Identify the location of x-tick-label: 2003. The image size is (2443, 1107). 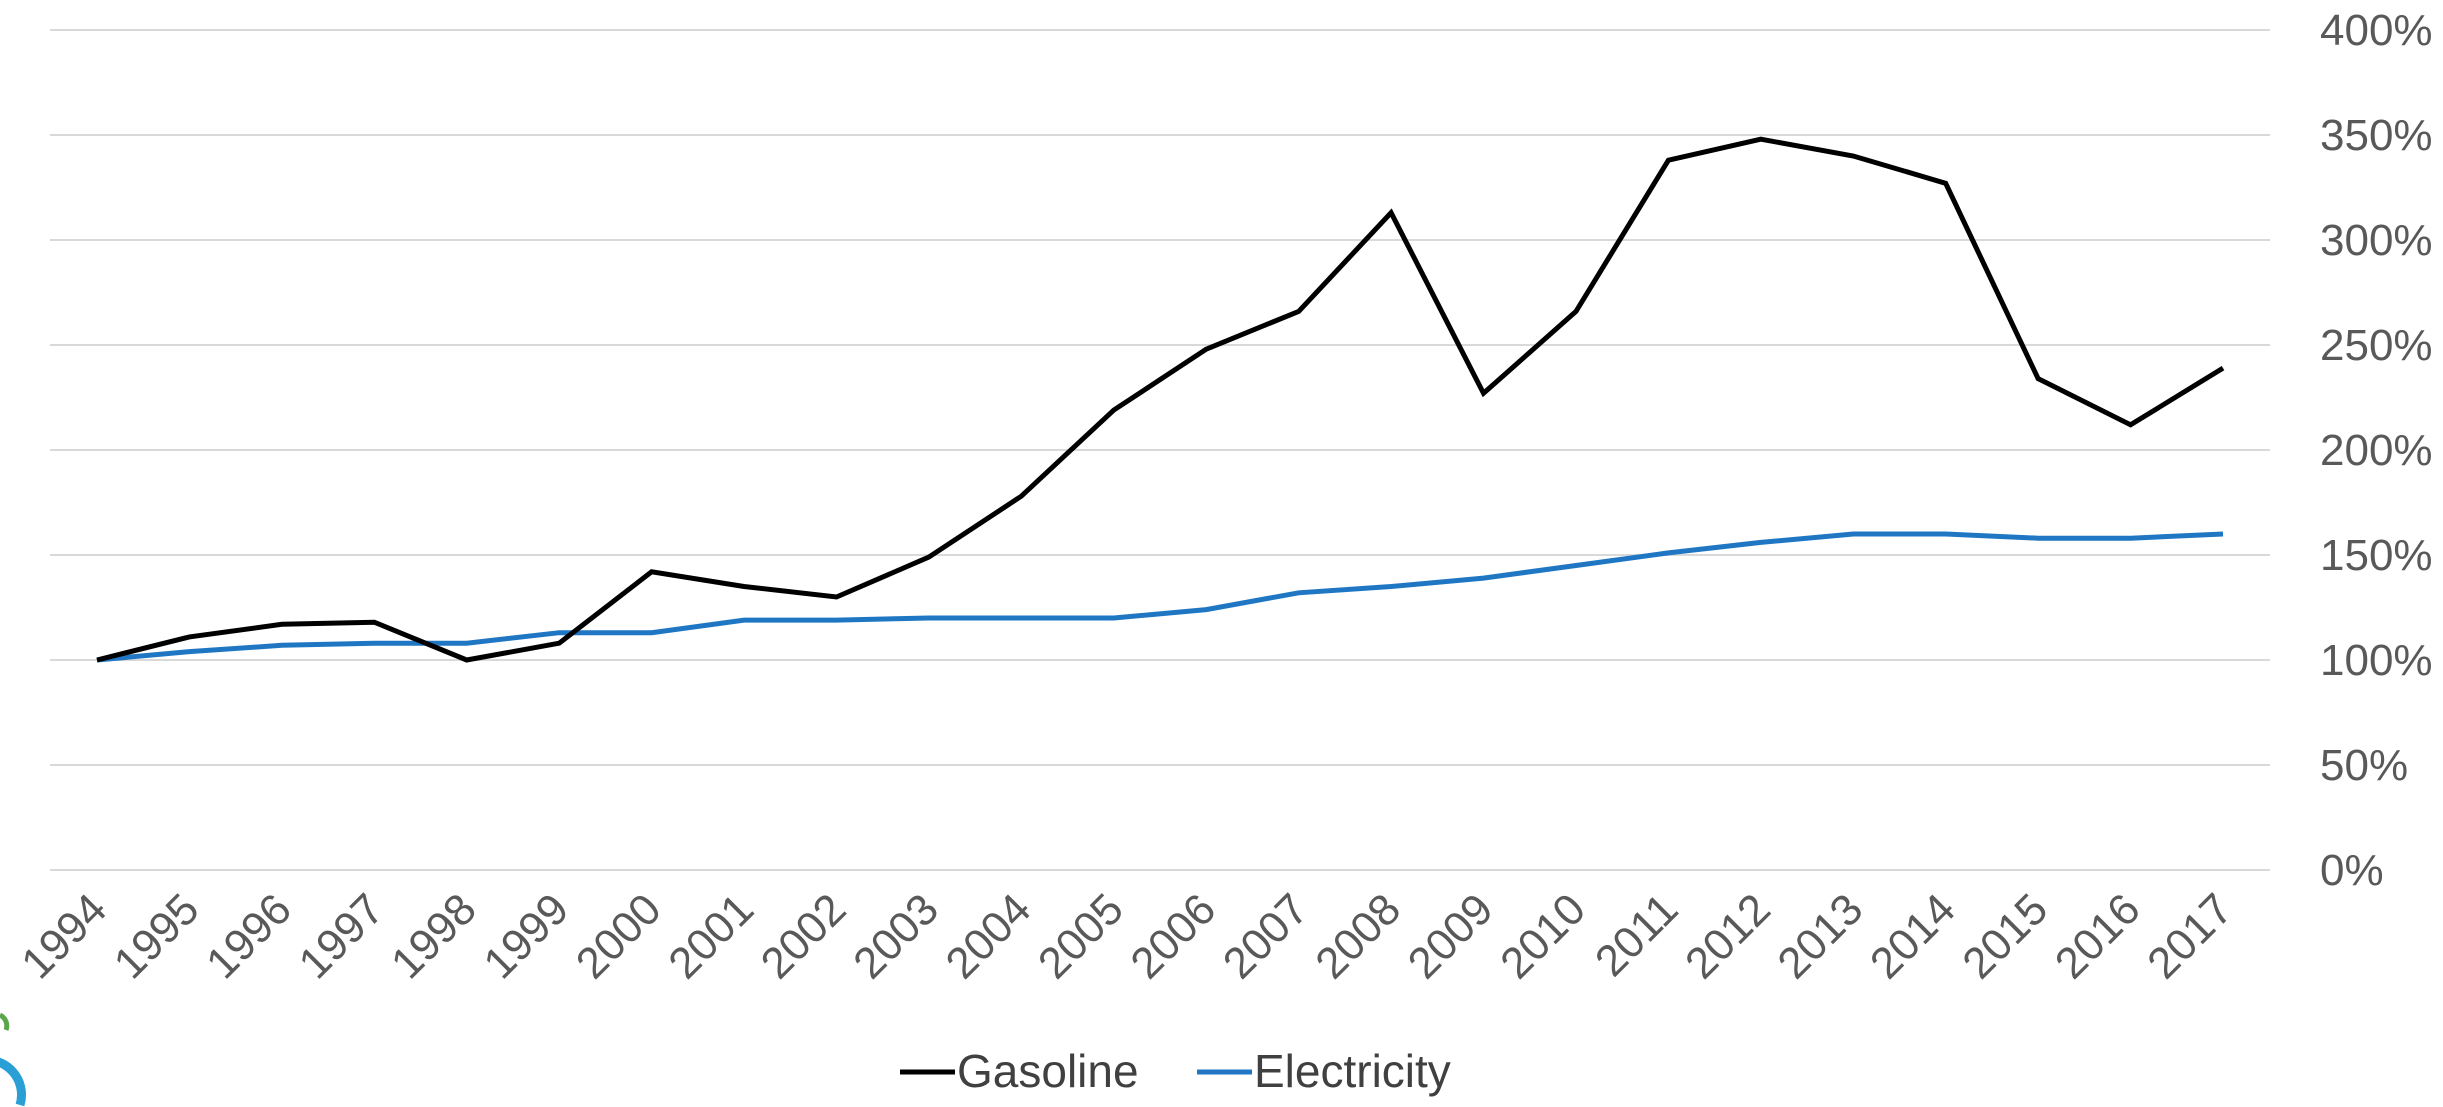
(896, 936).